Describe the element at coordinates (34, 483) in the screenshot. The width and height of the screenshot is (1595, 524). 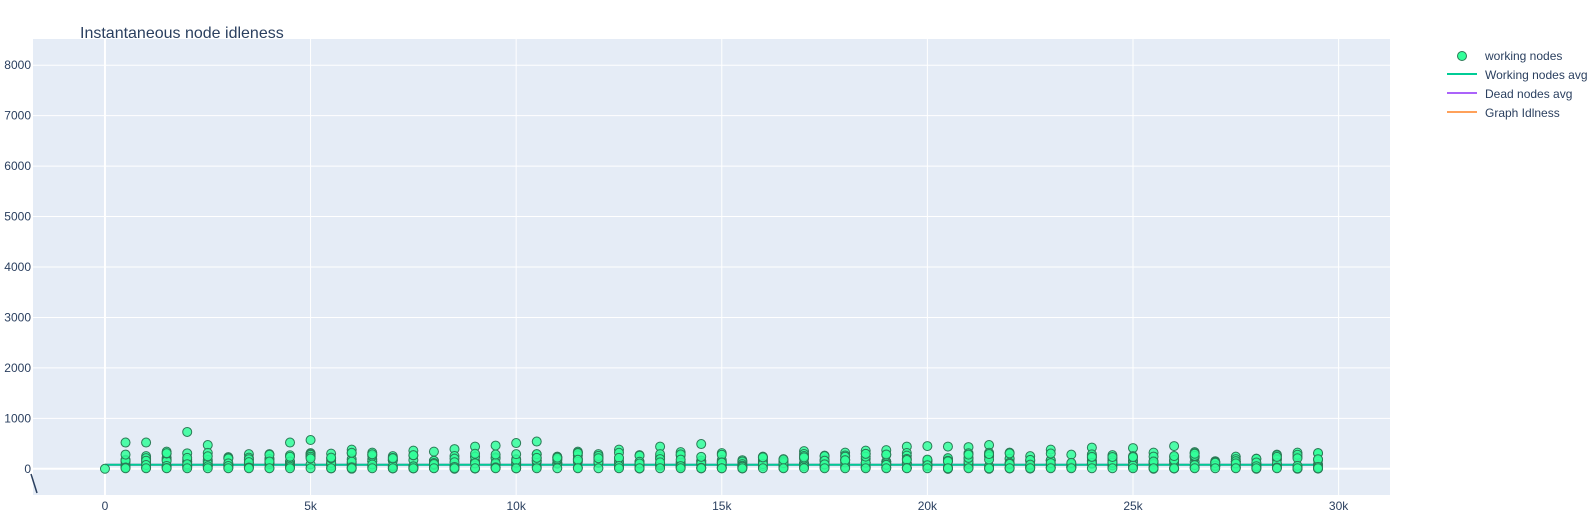
I see `axis-break-mark` at that location.